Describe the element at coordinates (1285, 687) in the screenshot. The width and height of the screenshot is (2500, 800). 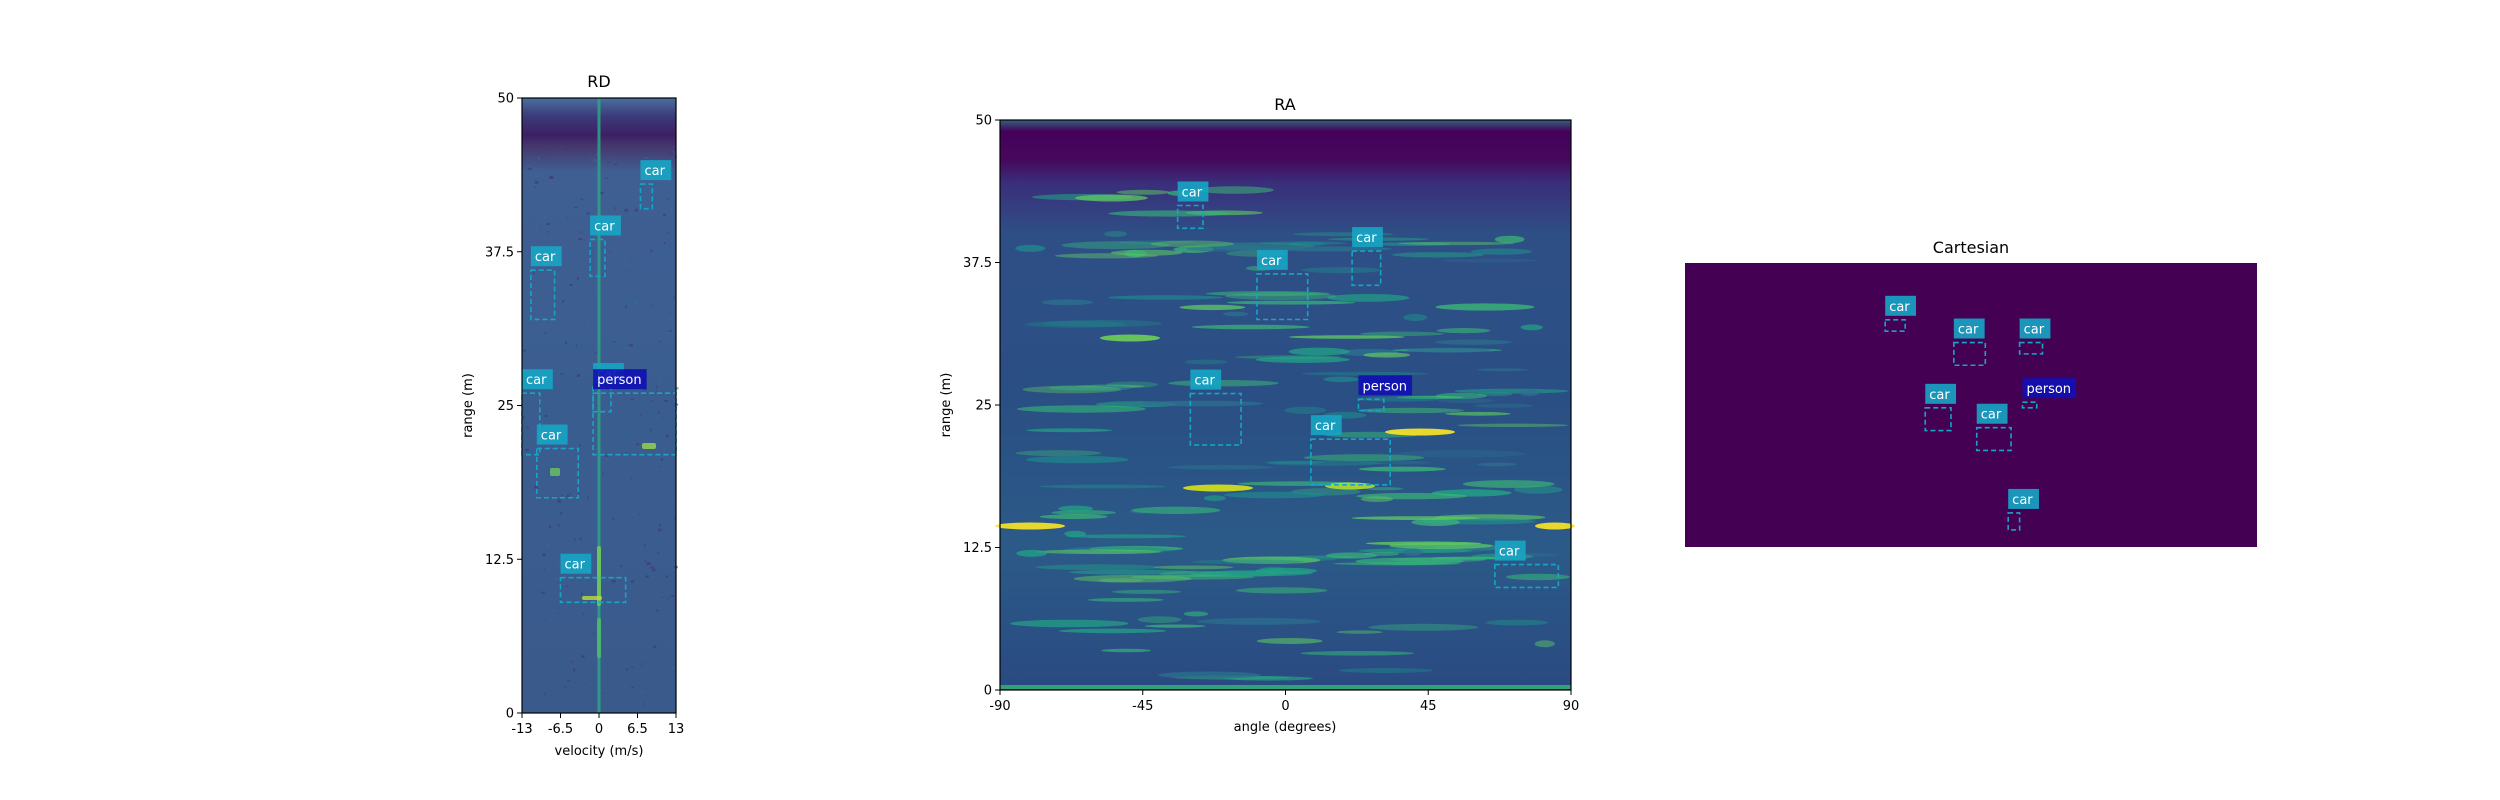
I see `ra-bottom-band` at that location.